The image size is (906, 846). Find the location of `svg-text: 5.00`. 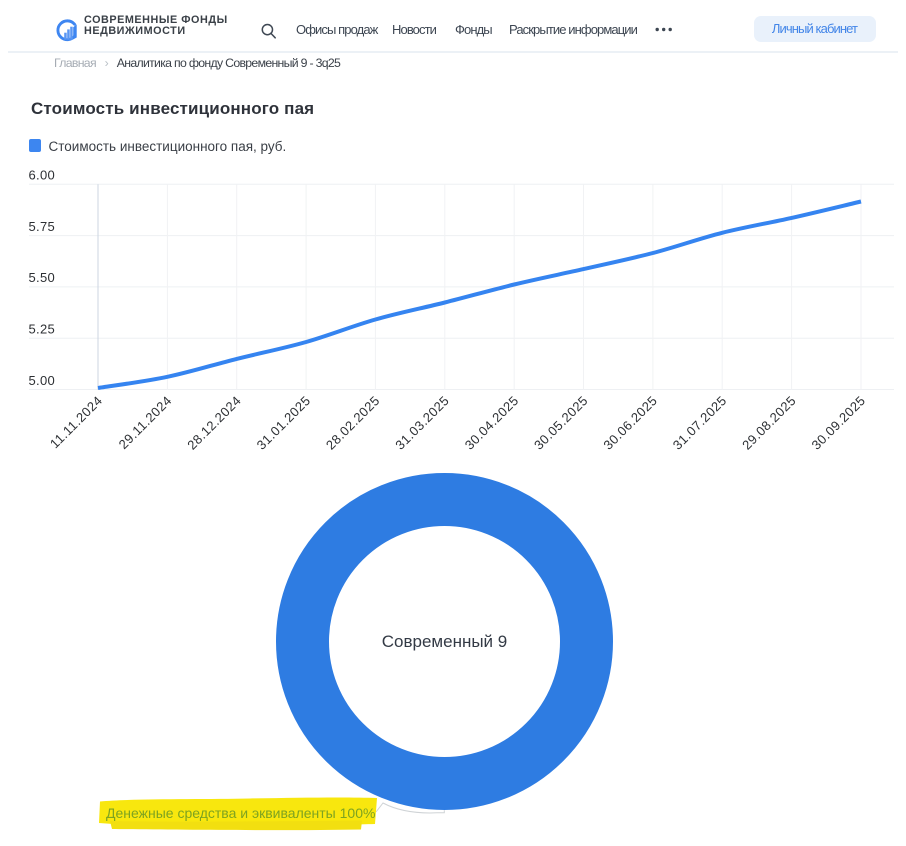

svg-text: 5.00 is located at coordinates (42, 380).